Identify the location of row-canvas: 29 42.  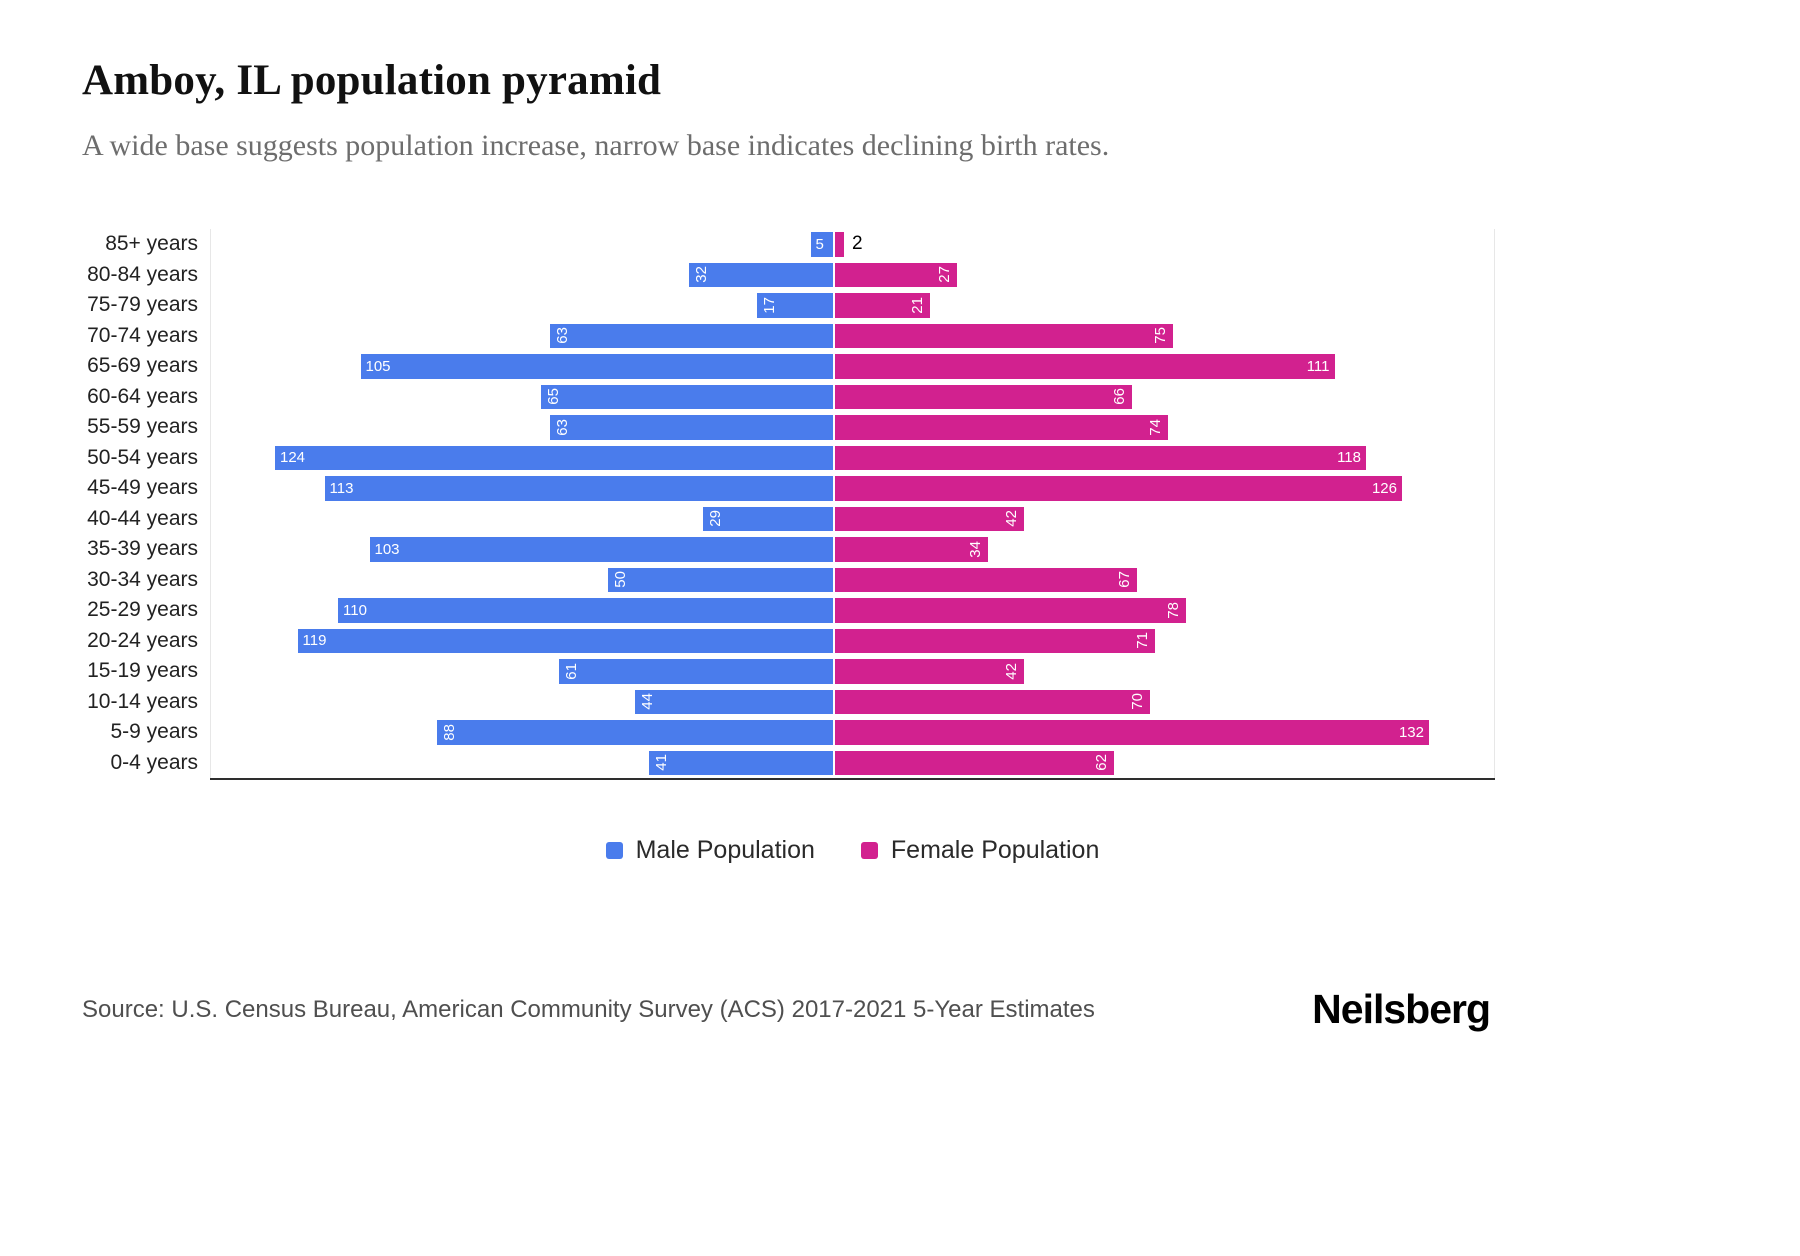
(852, 519).